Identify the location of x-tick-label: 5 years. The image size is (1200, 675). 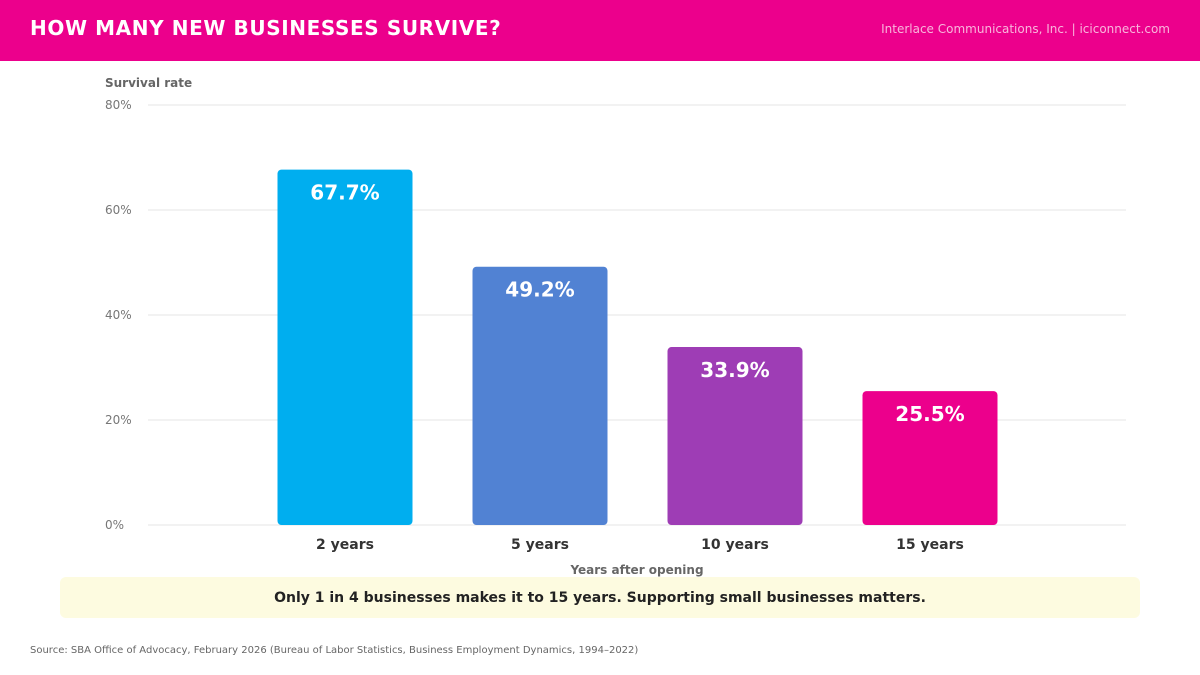
(540, 545).